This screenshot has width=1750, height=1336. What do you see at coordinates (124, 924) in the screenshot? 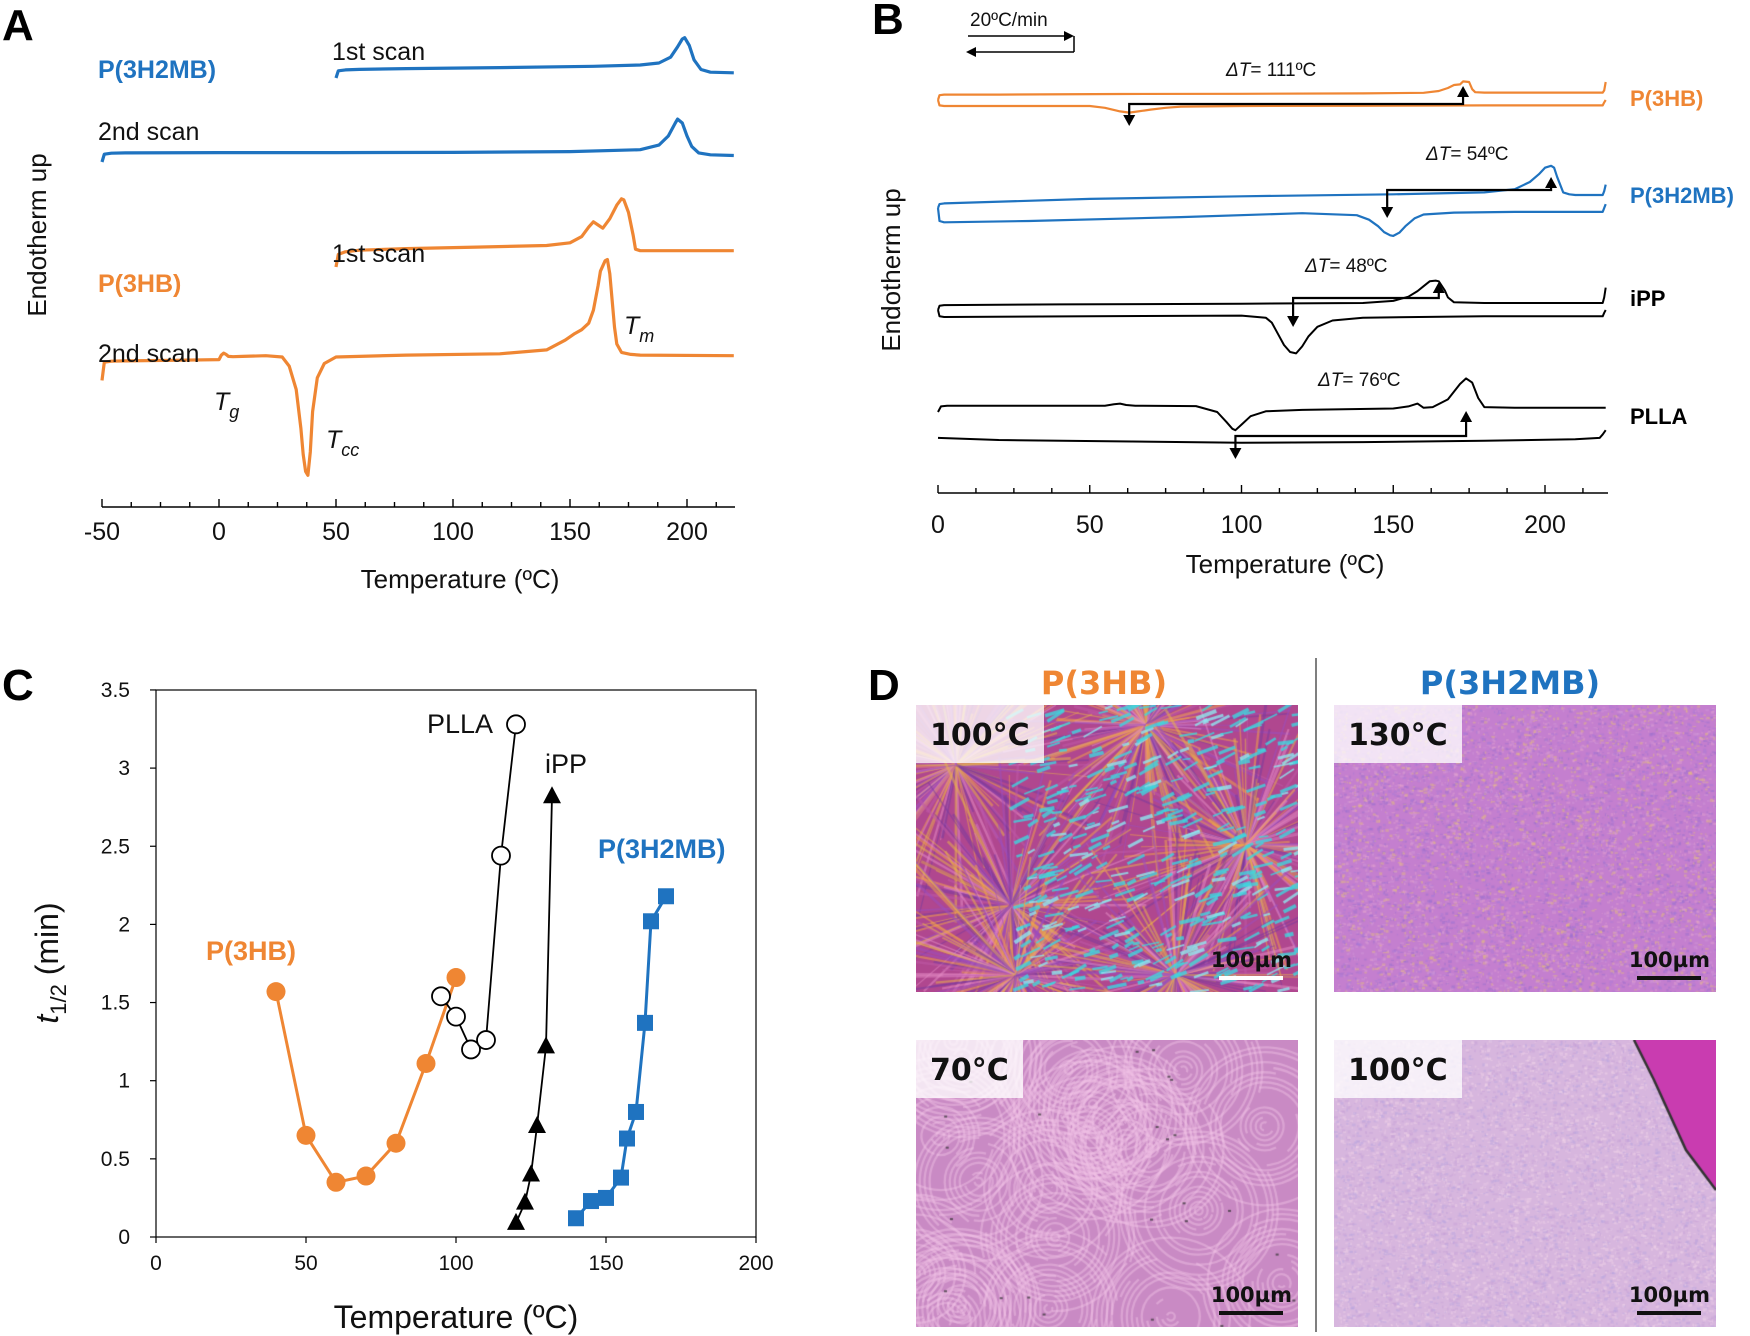
I see `y-tick-label: 2` at bounding box center [124, 924].